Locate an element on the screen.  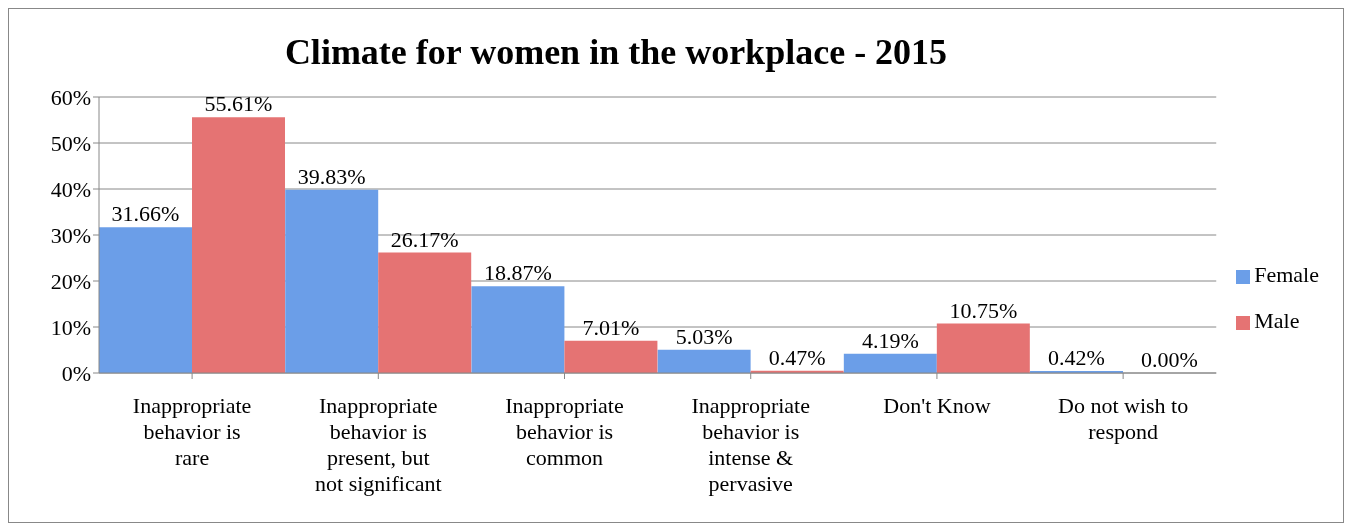
x-tick-label: Inappropriate behavior is present, but not significant is located at coordinates (378, 444).